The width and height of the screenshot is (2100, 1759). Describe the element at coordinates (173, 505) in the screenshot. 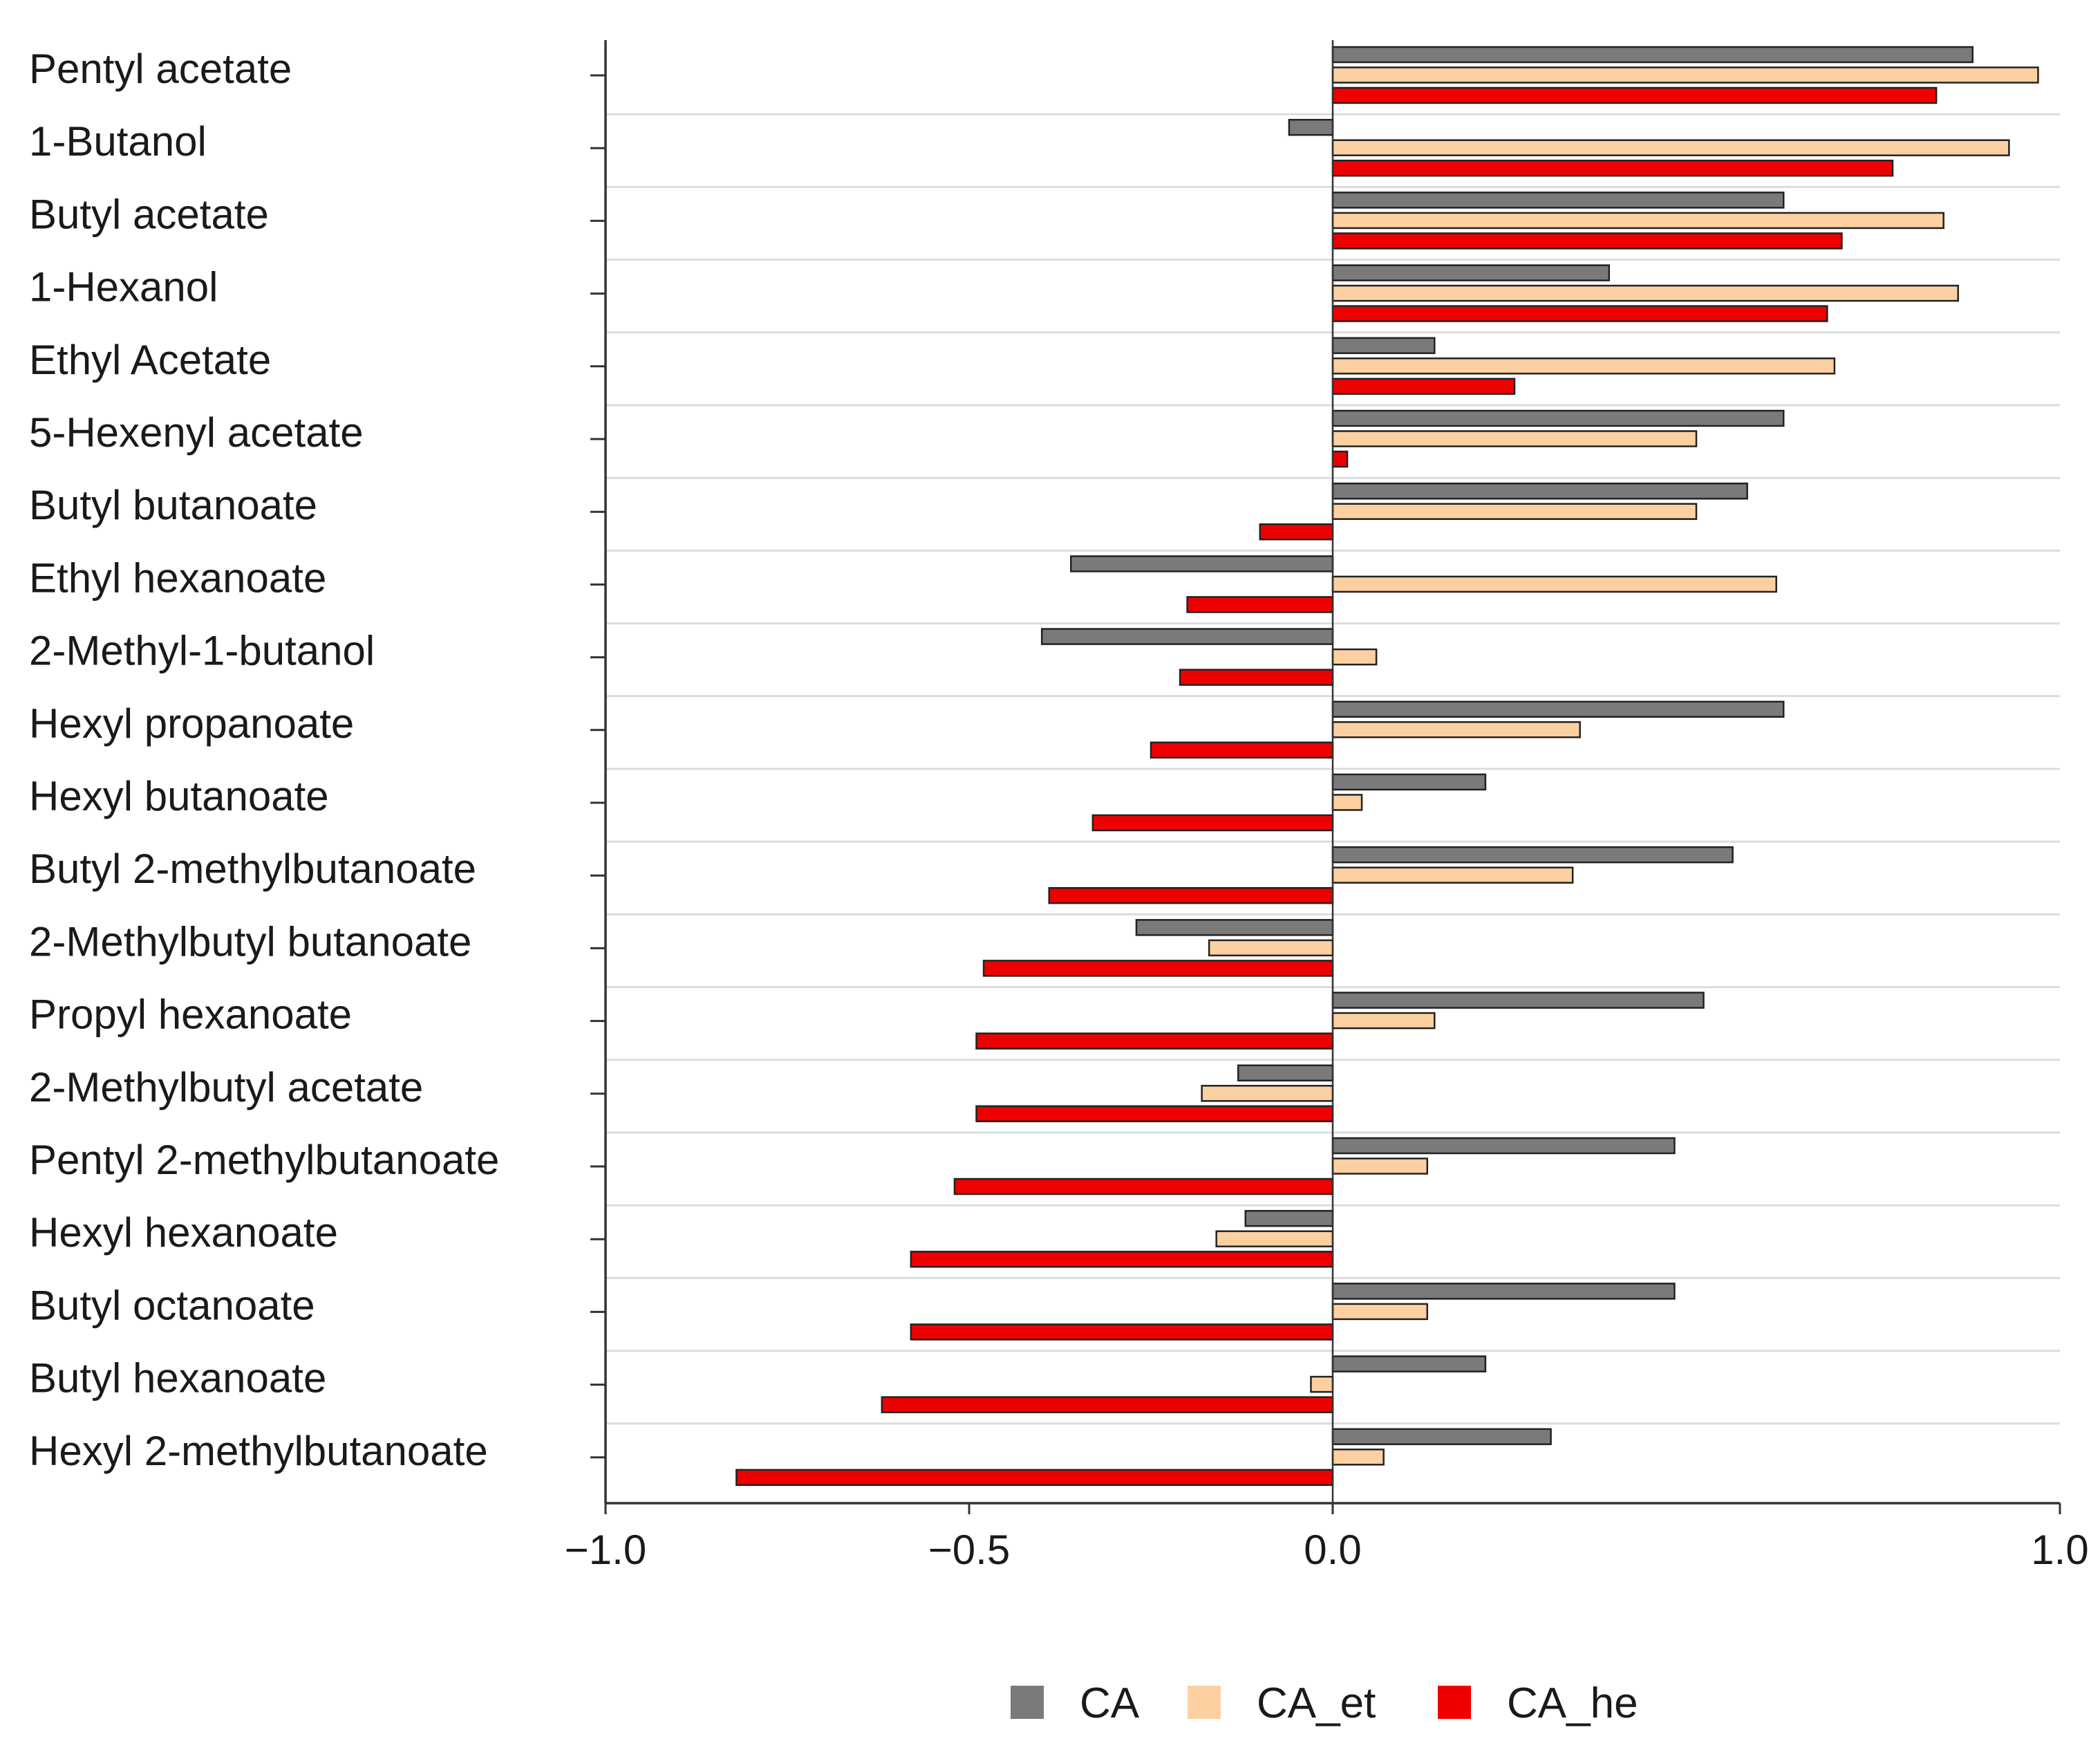

I see `category-label: Butyl butanoate` at that location.